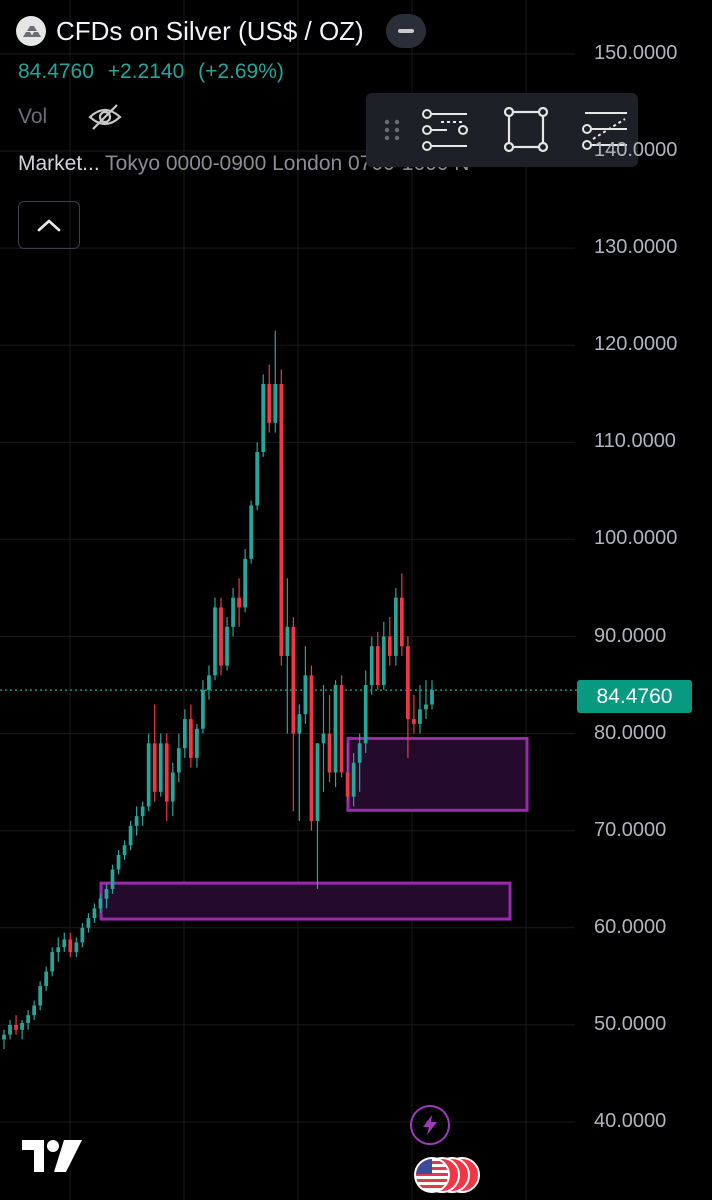 This screenshot has height=1200, width=712. I want to click on parallel-channel-tool-button, so click(606, 130).